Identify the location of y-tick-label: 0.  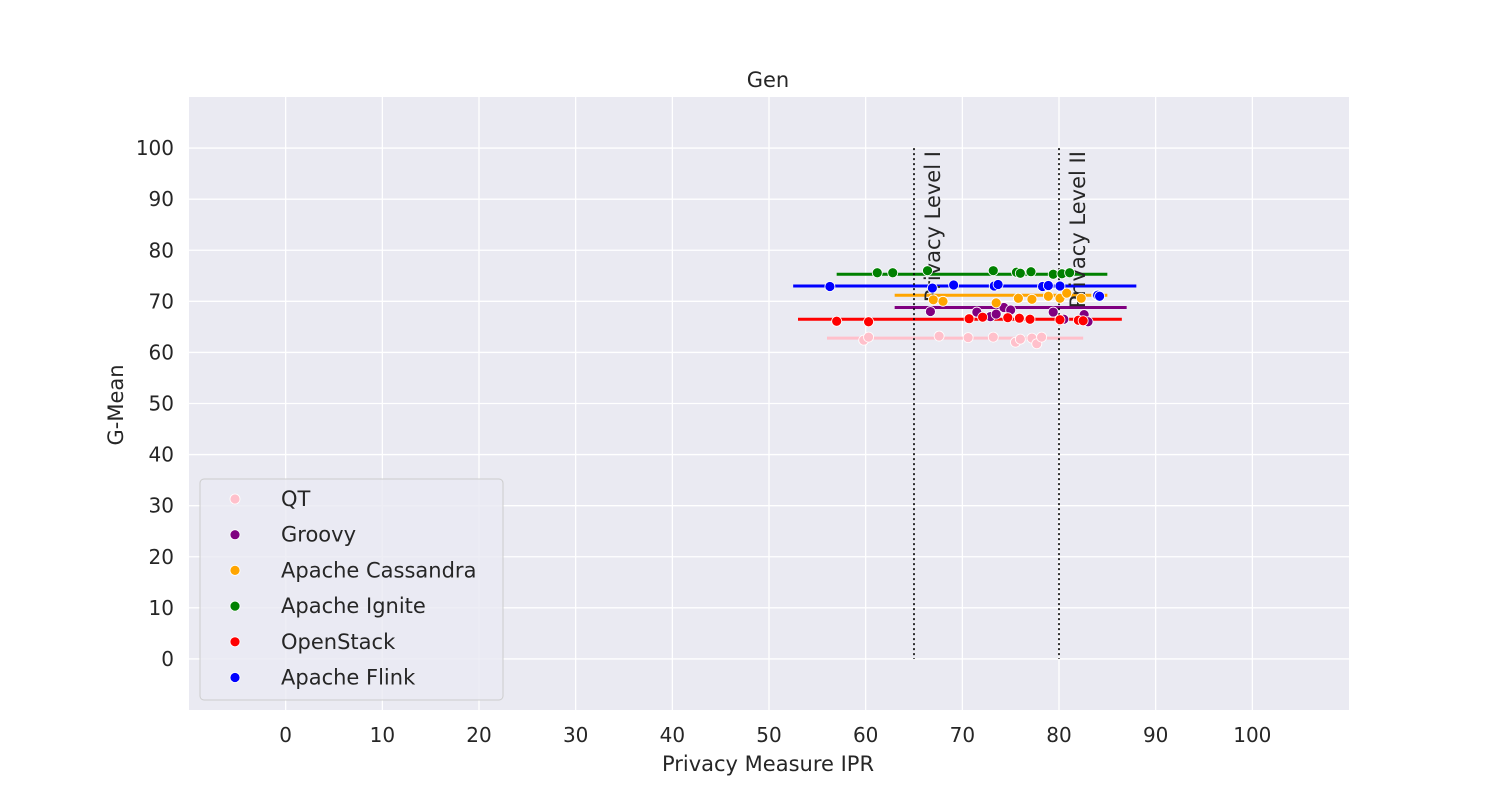
(167, 659).